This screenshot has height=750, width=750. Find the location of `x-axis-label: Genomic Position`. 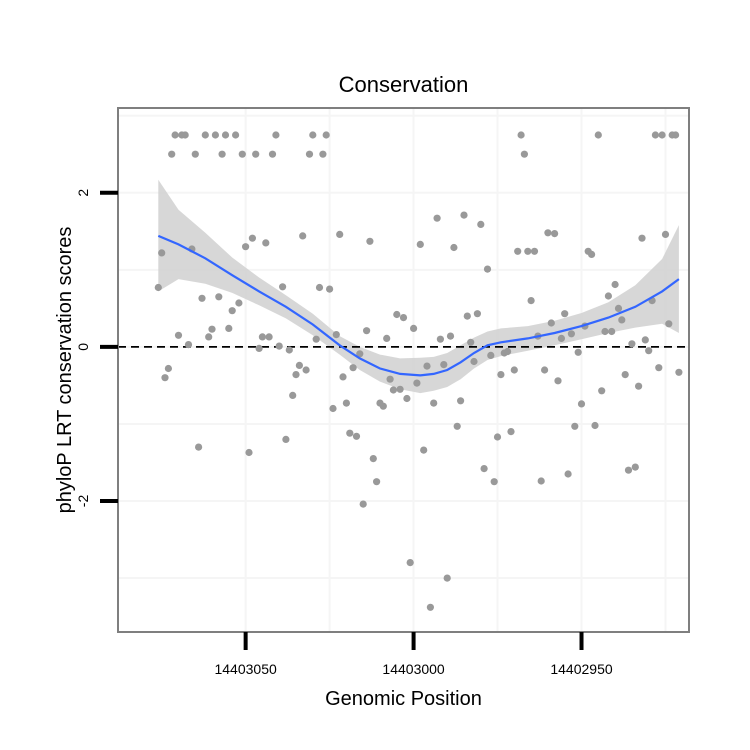

x-axis-label: Genomic Position is located at coordinates (403, 699).